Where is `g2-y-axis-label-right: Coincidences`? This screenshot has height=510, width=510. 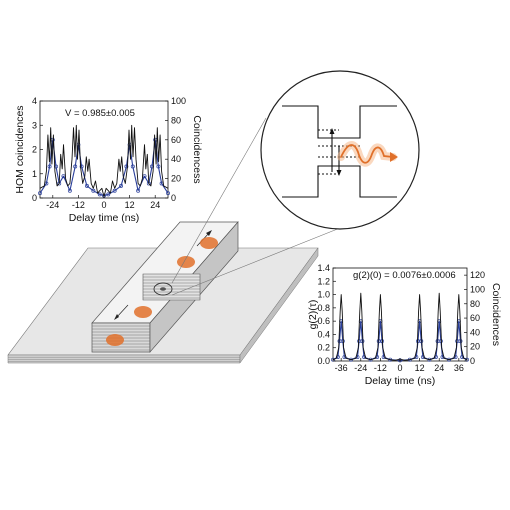
g2-y-axis-label-right: Coincidences is located at coordinates (496, 314).